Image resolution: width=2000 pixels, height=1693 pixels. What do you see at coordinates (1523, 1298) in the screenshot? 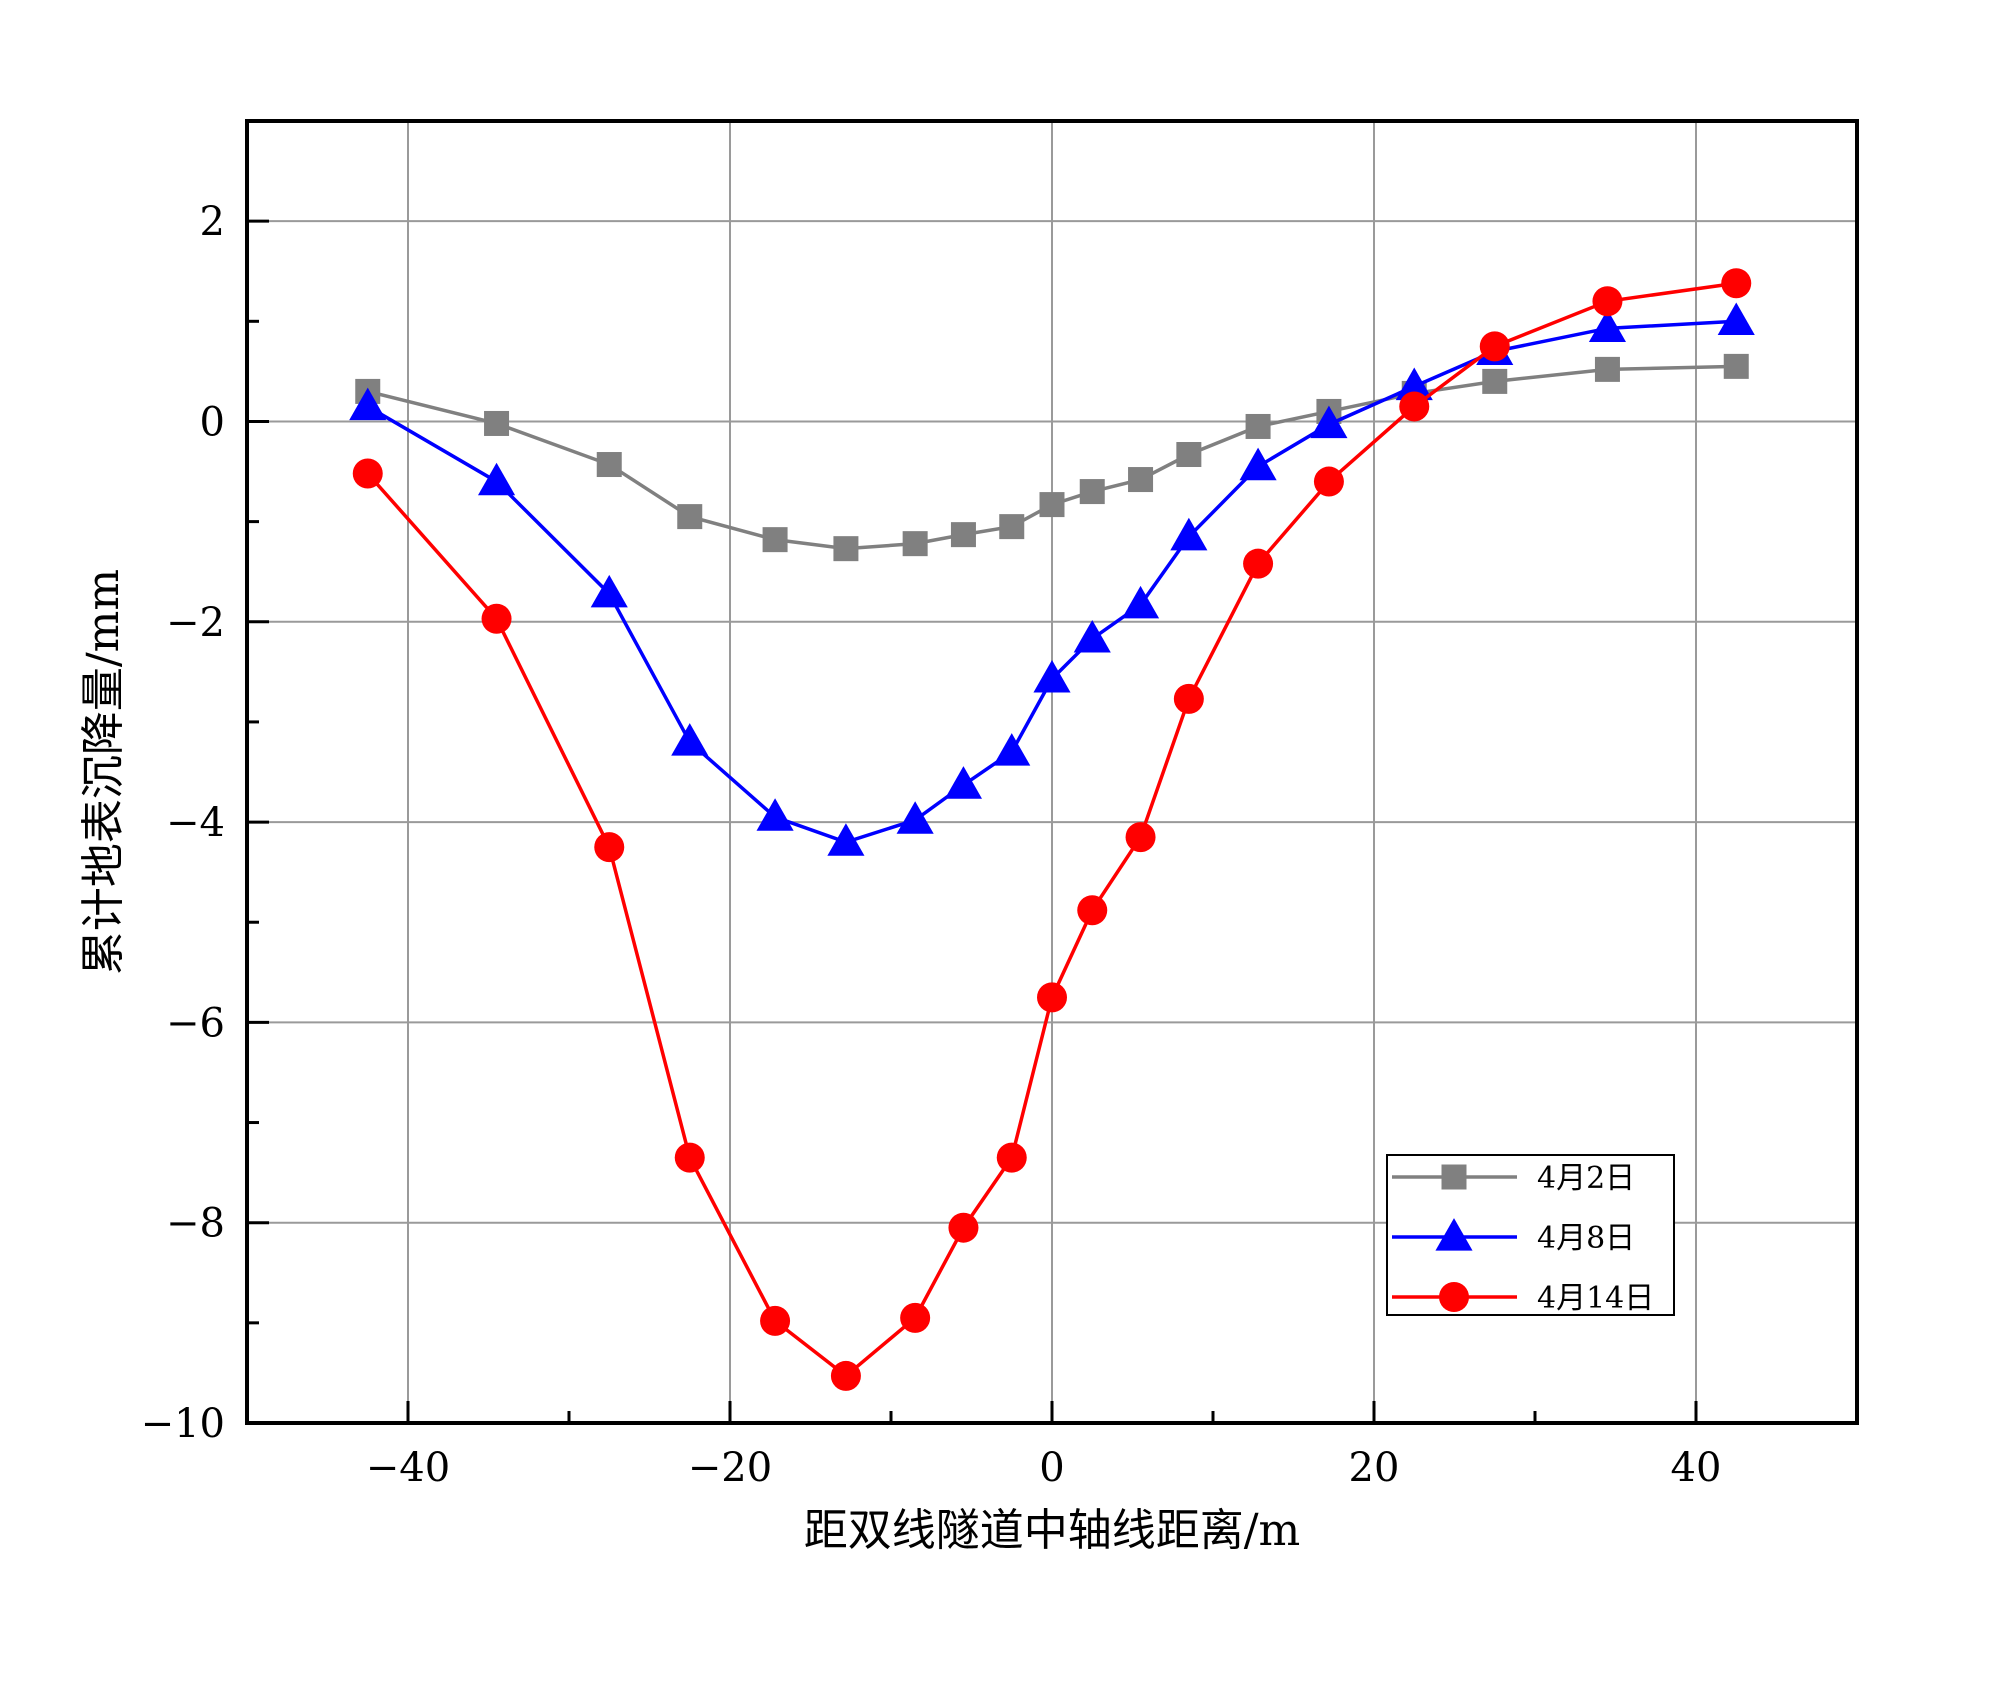
I see `legend-item: 4月14日` at bounding box center [1523, 1298].